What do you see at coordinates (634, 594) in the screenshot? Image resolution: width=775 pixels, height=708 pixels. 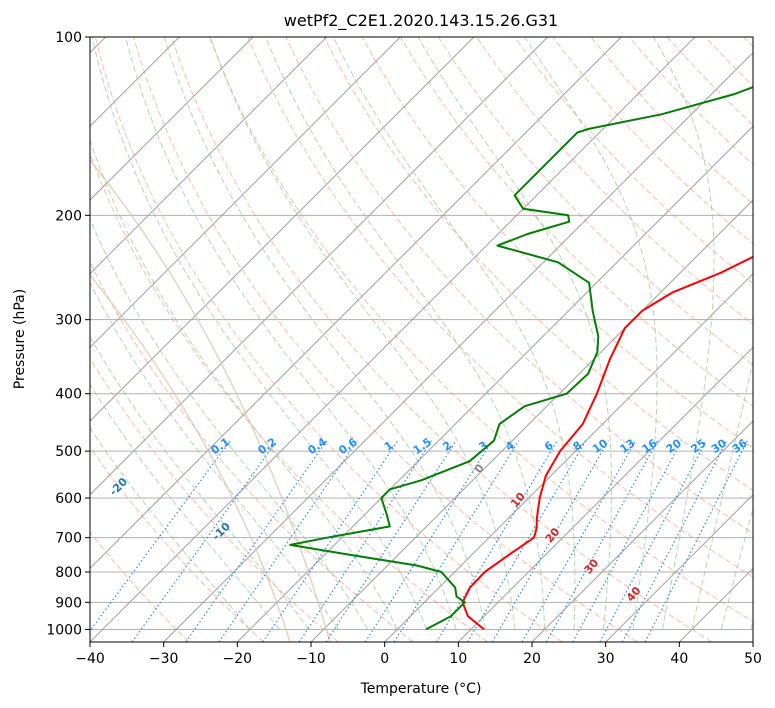 I see `moist-adiabat-label: 40` at bounding box center [634, 594].